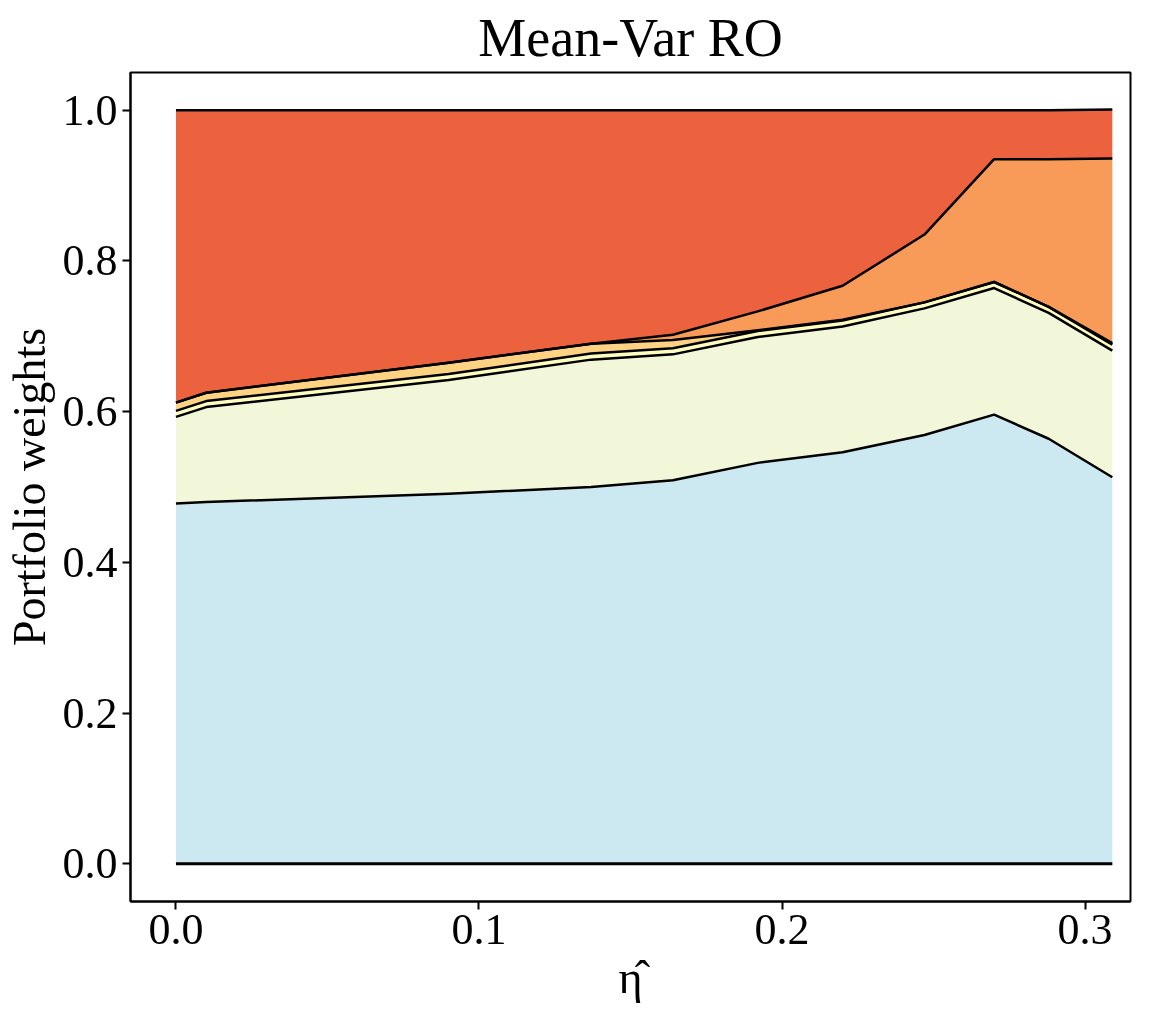  What do you see at coordinates (176, 929) in the screenshot?
I see `x-tick-label: 0.0` at bounding box center [176, 929].